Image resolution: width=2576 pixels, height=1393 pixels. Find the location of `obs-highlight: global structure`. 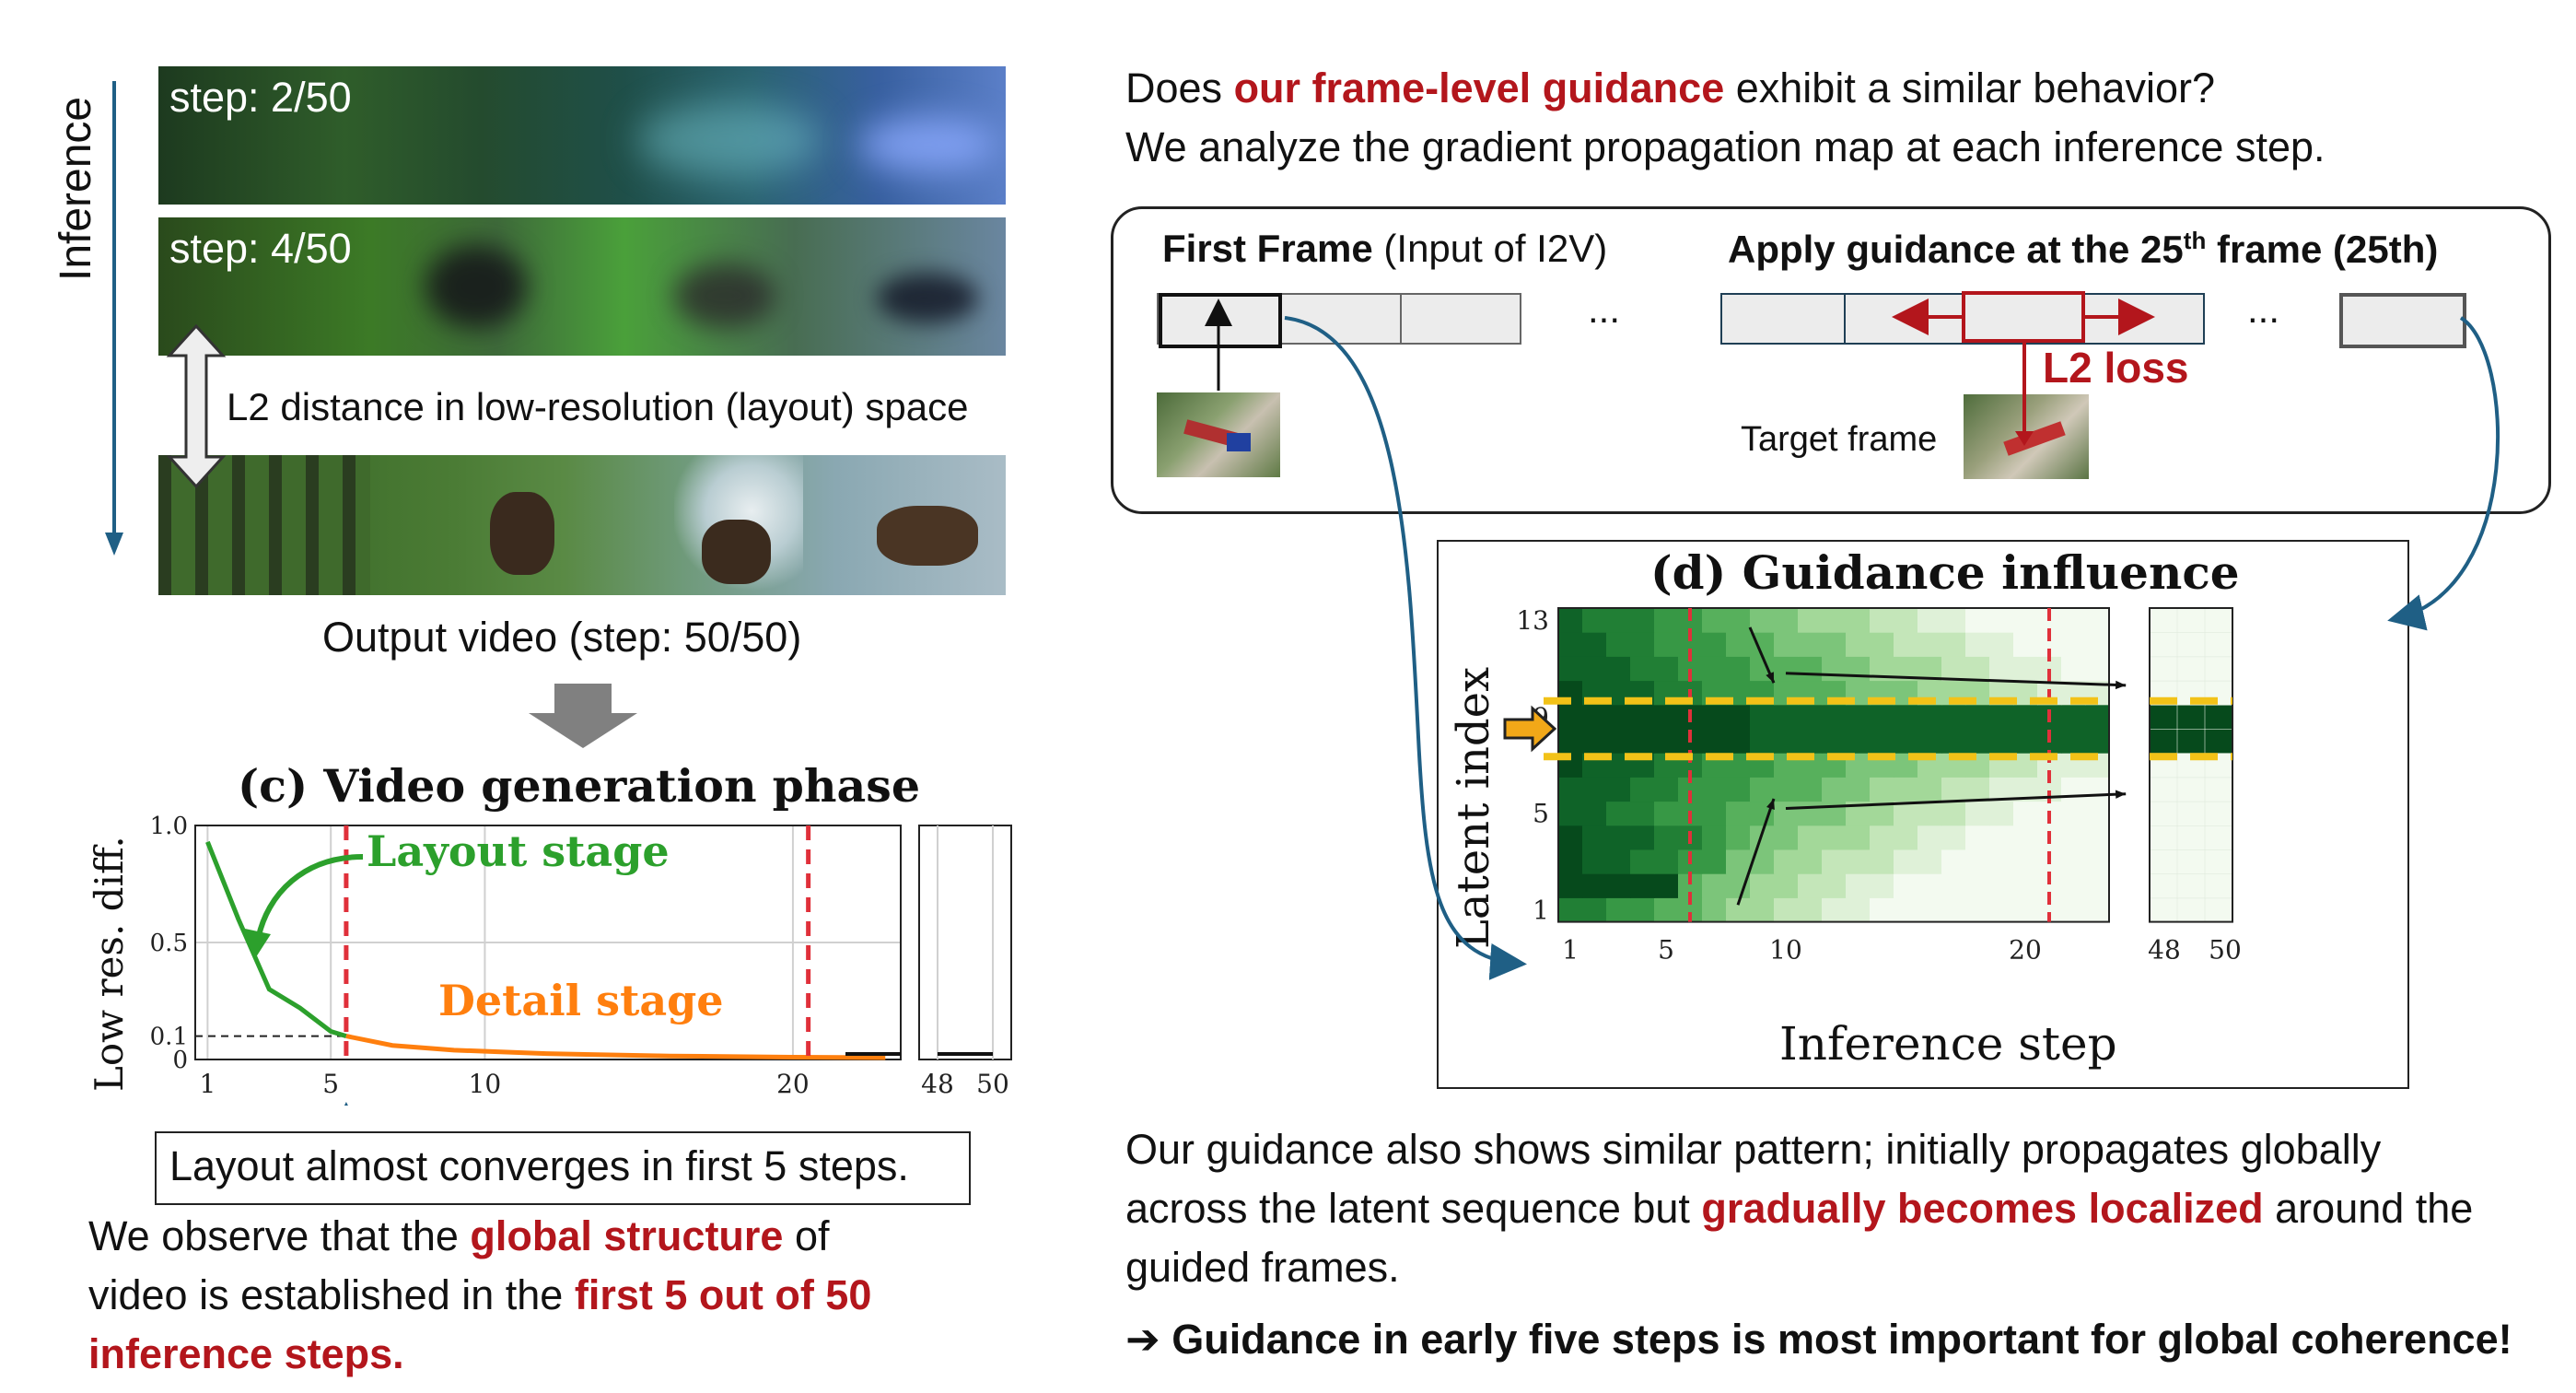

obs-highlight: global structure is located at coordinates (627, 1236).